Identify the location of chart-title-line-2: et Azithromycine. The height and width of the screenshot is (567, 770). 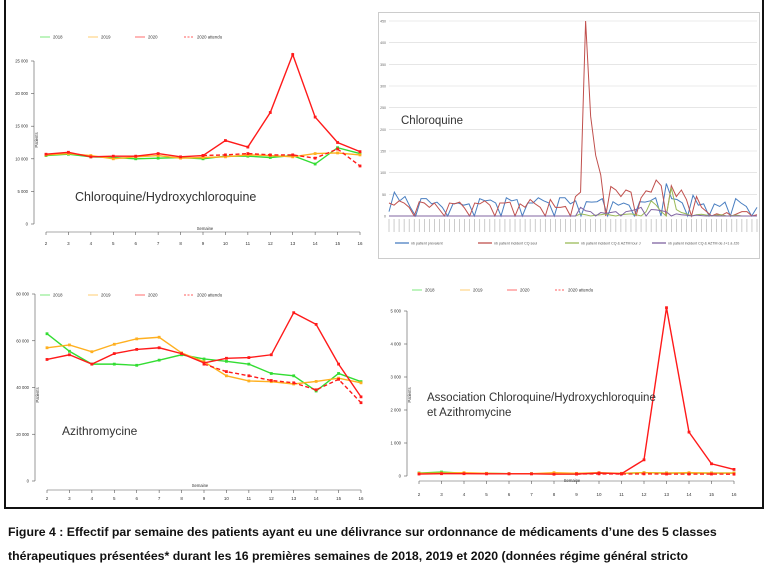
(469, 413).